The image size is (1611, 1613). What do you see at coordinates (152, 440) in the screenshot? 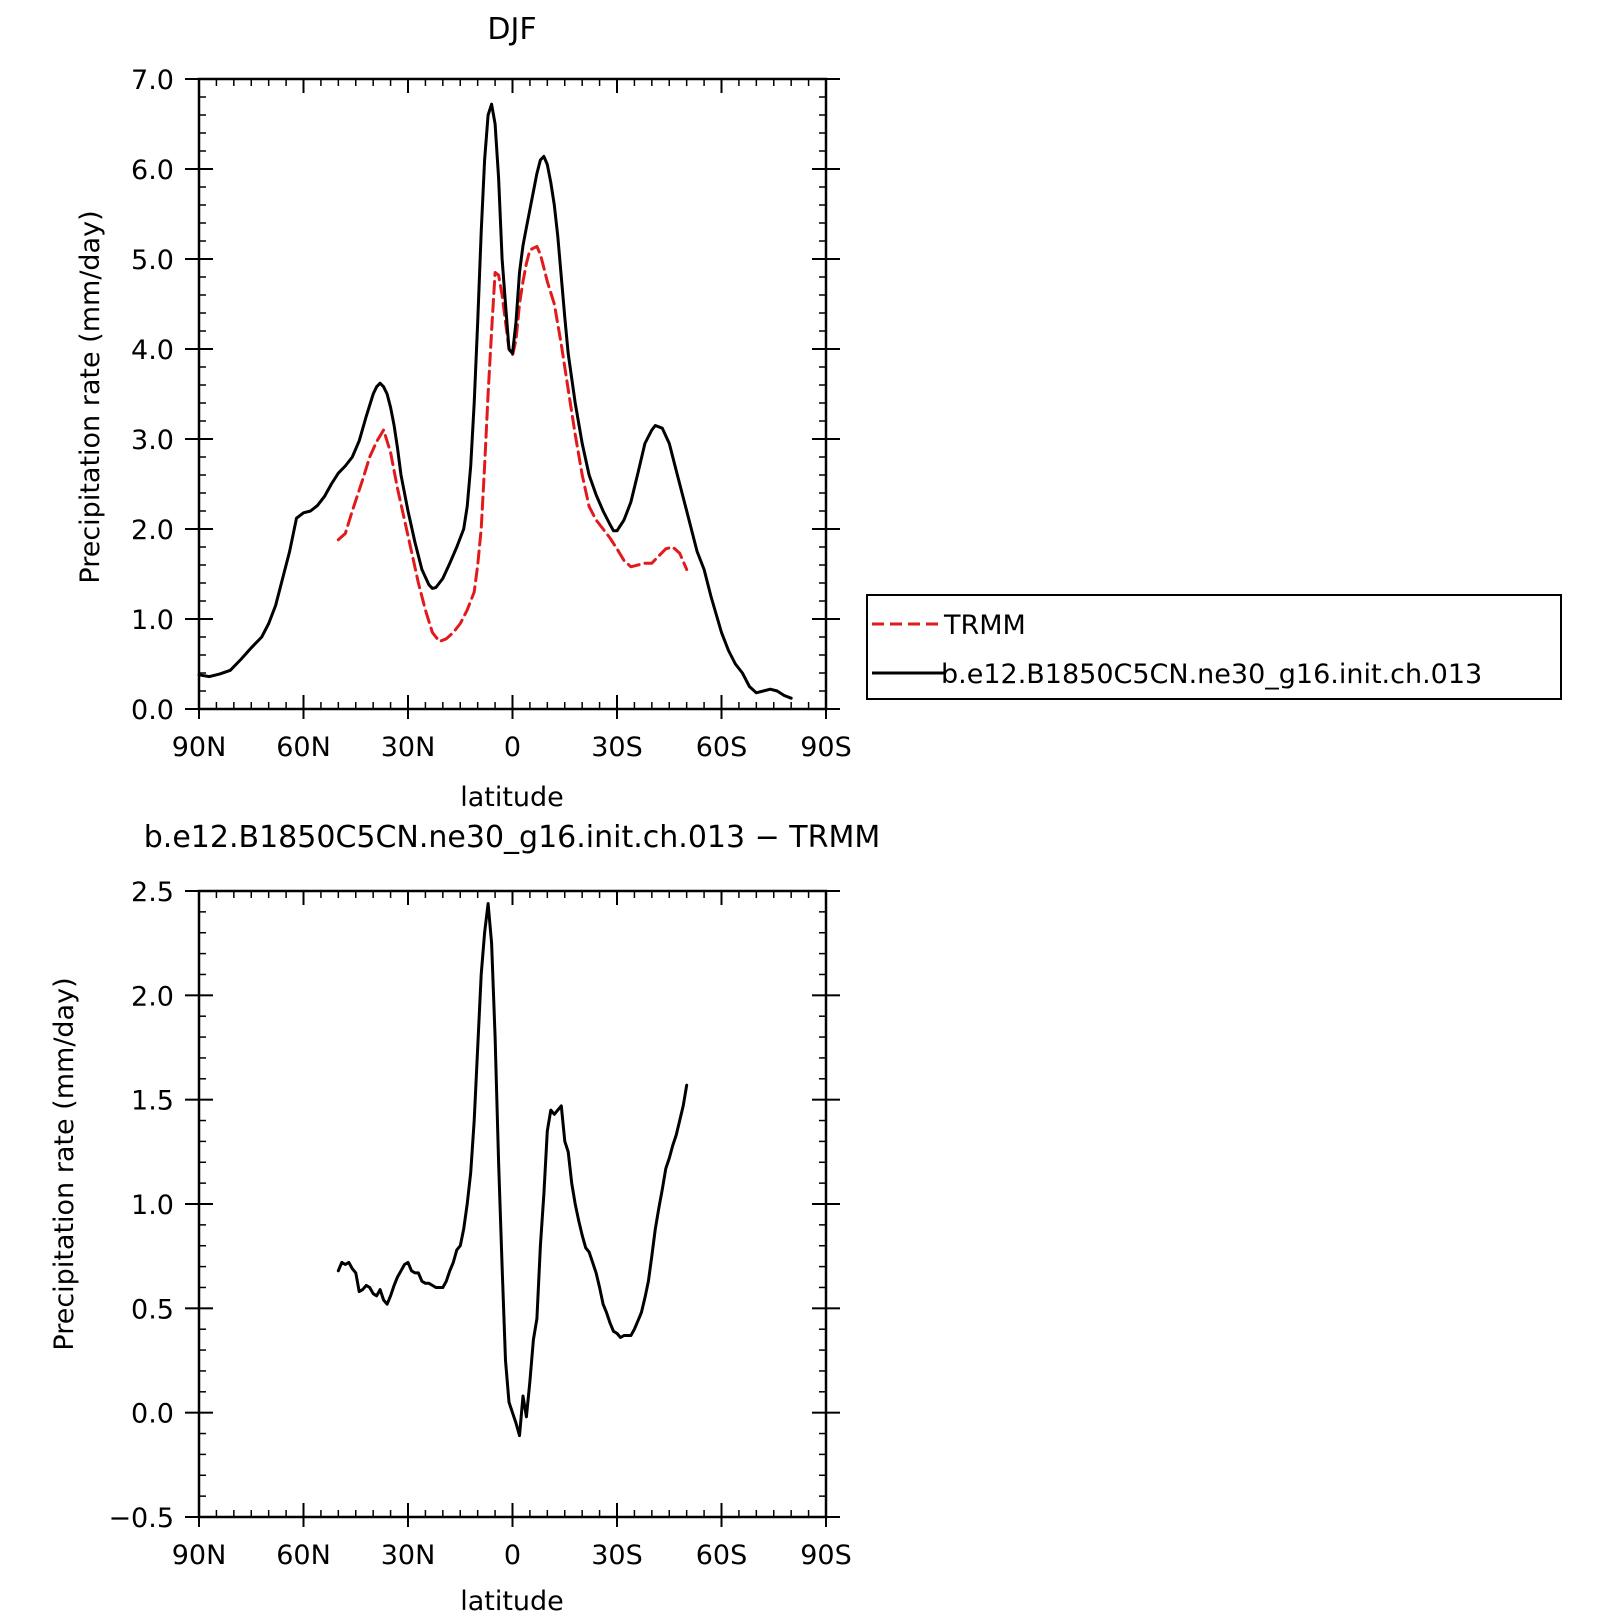
I see `y-tick-label: 3.0` at bounding box center [152, 440].